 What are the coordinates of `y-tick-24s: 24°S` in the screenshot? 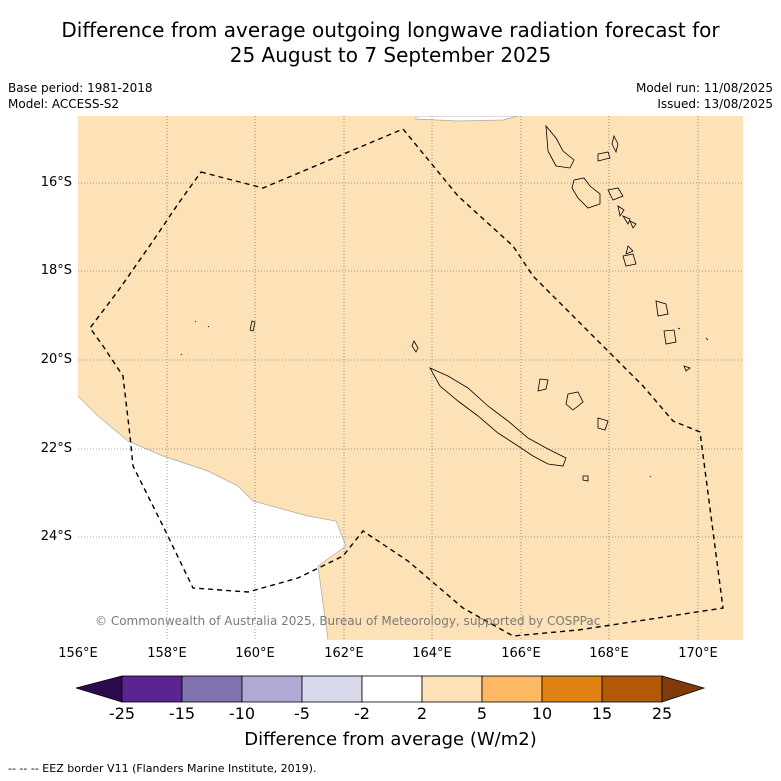 It's located at (56, 536).